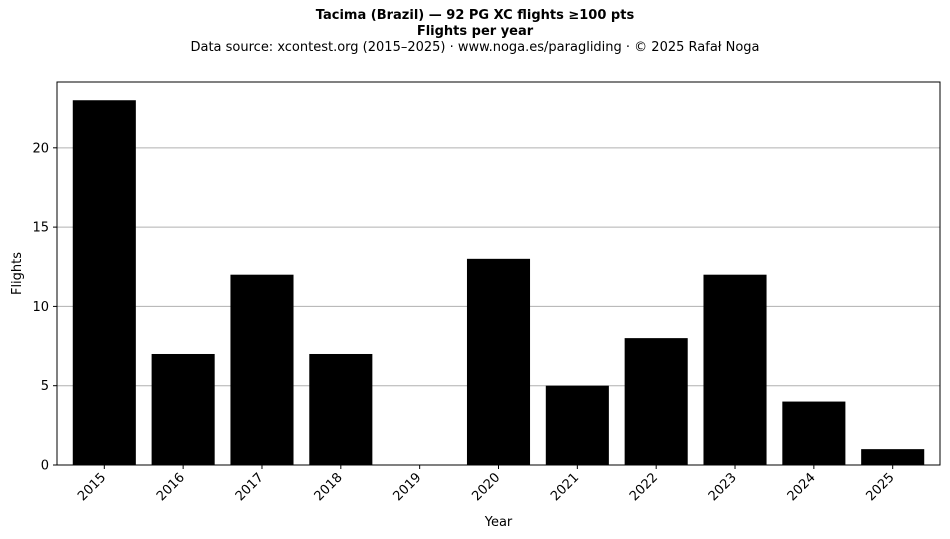  Describe the element at coordinates (250, 487) in the screenshot. I see `x-tick-label: 2017` at that location.